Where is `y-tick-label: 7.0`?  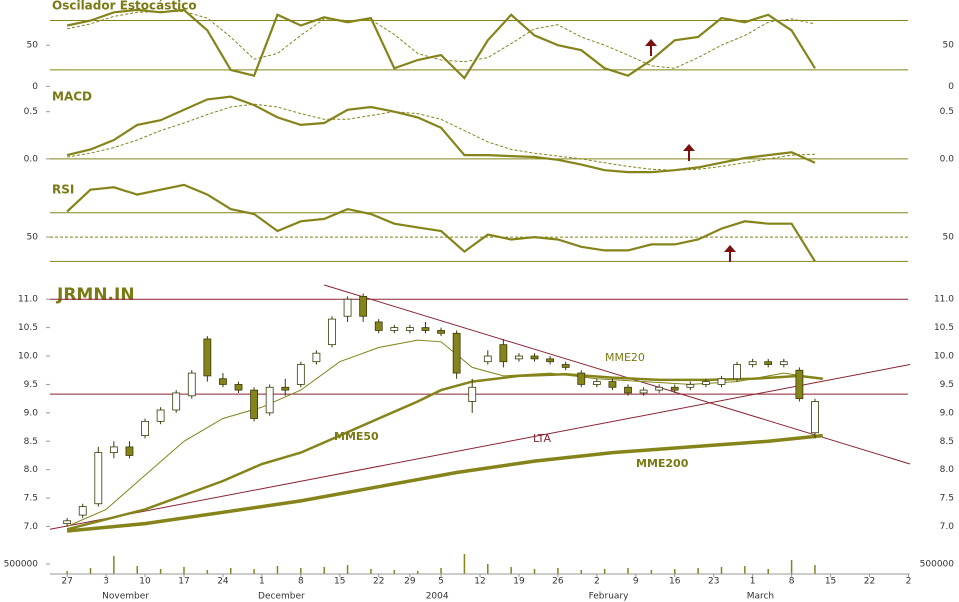
y-tick-label: 7.0 is located at coordinates (31, 527).